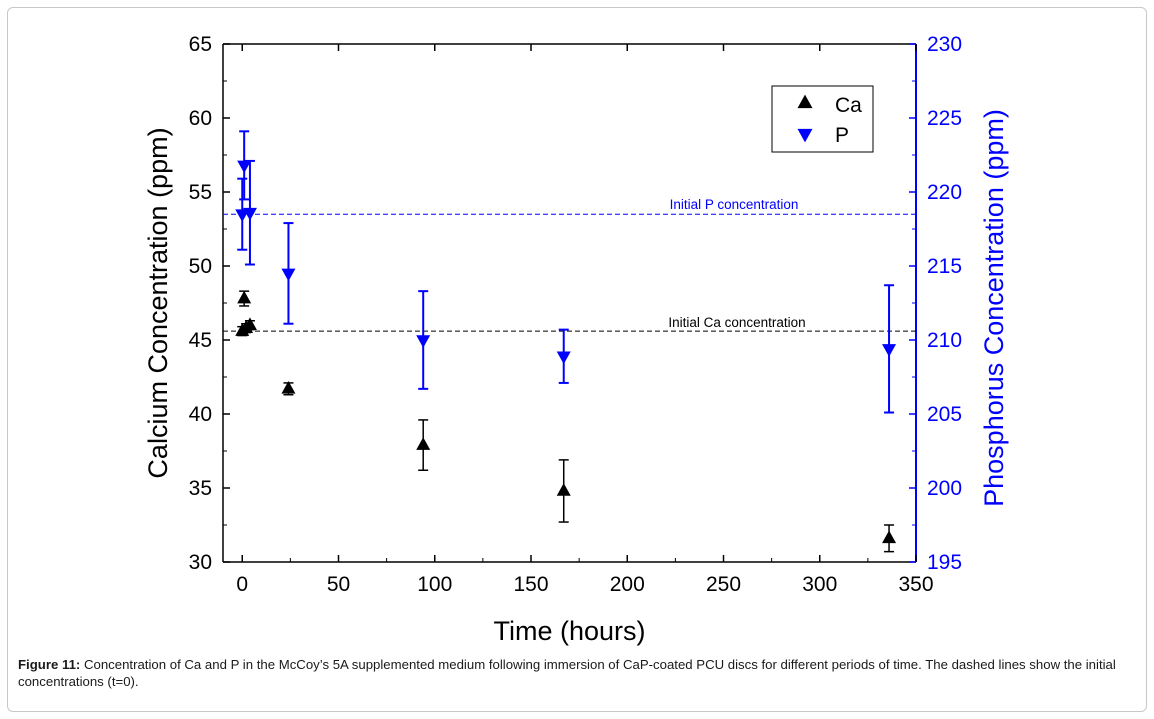 The image size is (1154, 719). Describe the element at coordinates (200, 266) in the screenshot. I see `y-left-tick-label: 50` at that location.